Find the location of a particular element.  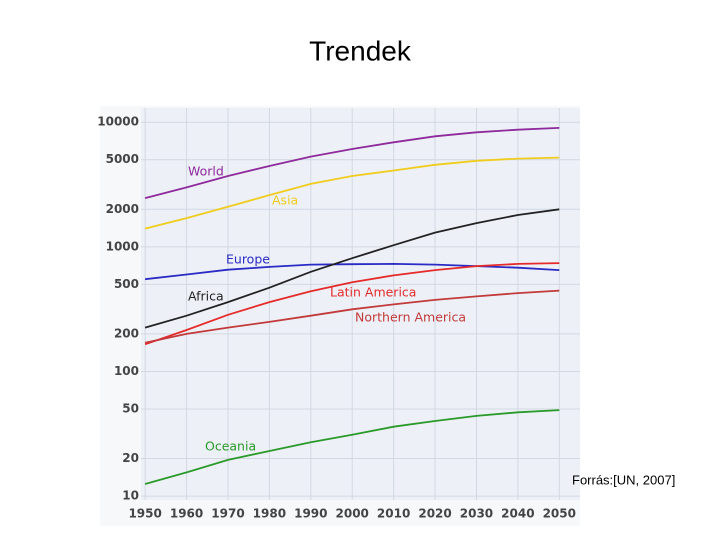

slide-title: Trendek is located at coordinates (360, 50).